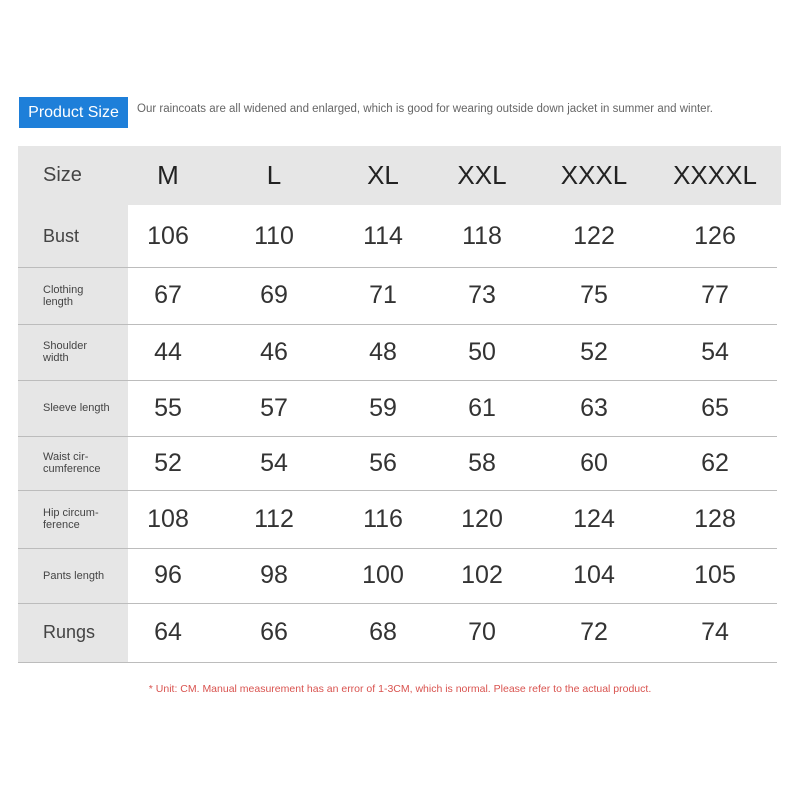  I want to click on value-cell: 68, so click(383, 632).